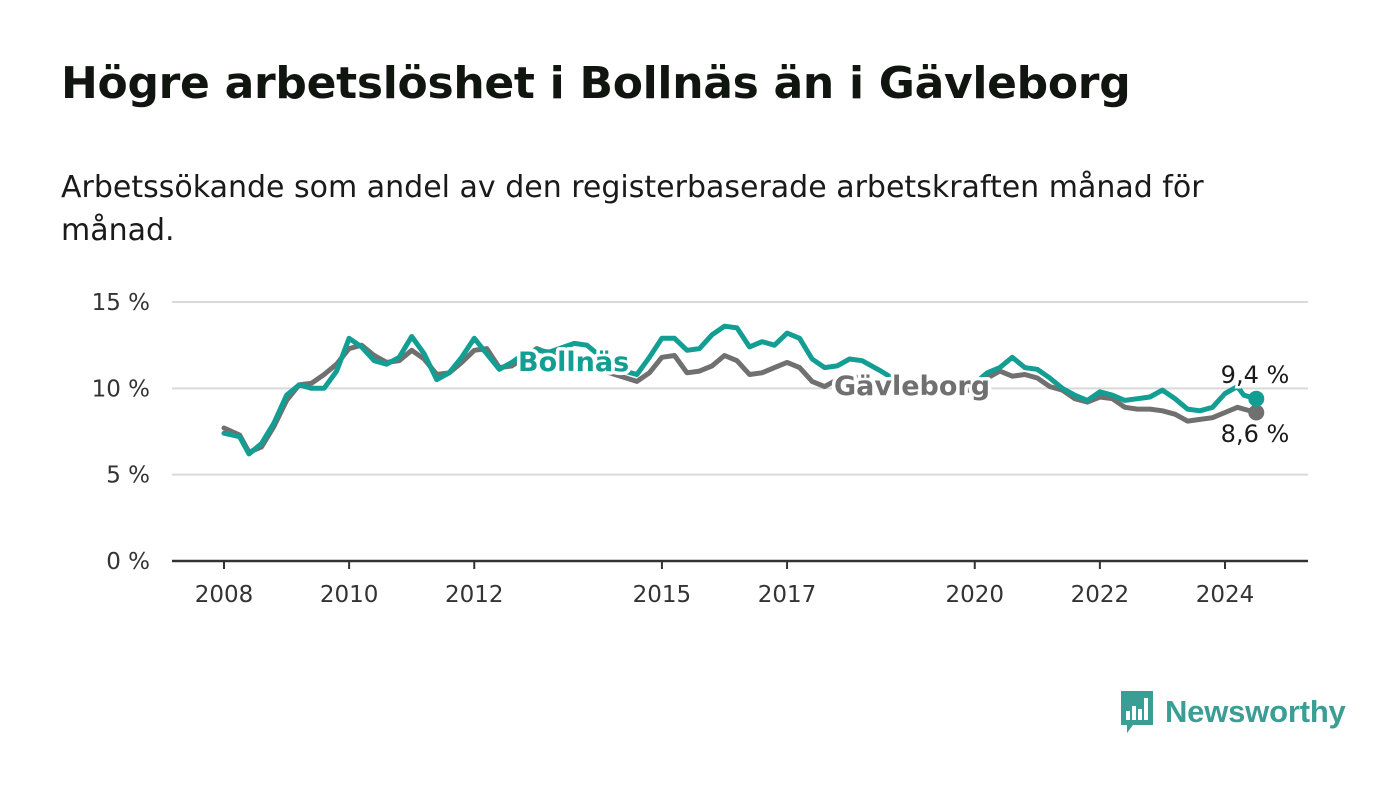 The width and height of the screenshot is (1400, 794). Describe the element at coordinates (474, 595) in the screenshot. I see `x-tick-label: 2012` at that location.